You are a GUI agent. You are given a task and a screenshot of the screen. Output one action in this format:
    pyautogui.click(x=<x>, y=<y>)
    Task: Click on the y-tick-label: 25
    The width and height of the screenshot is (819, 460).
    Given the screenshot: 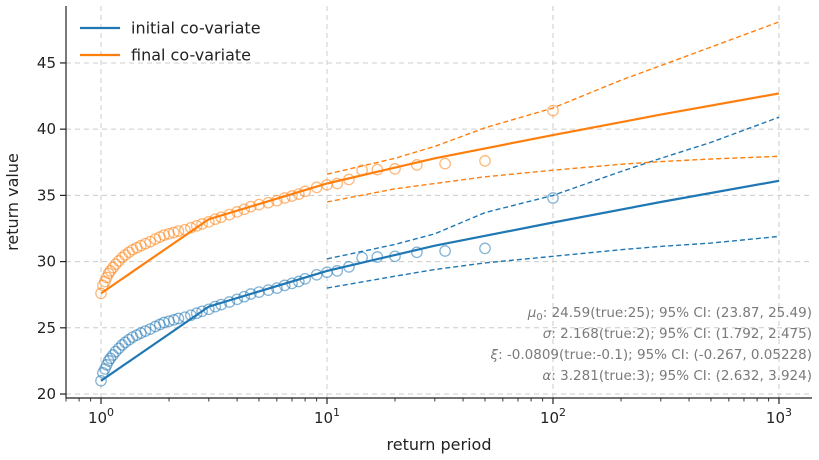 What is the action you would take?
    pyautogui.click(x=46, y=328)
    